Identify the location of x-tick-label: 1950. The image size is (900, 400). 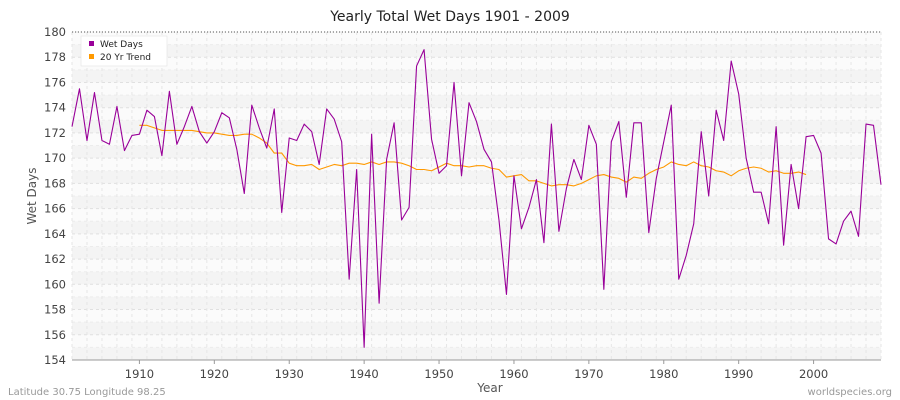
(438, 374).